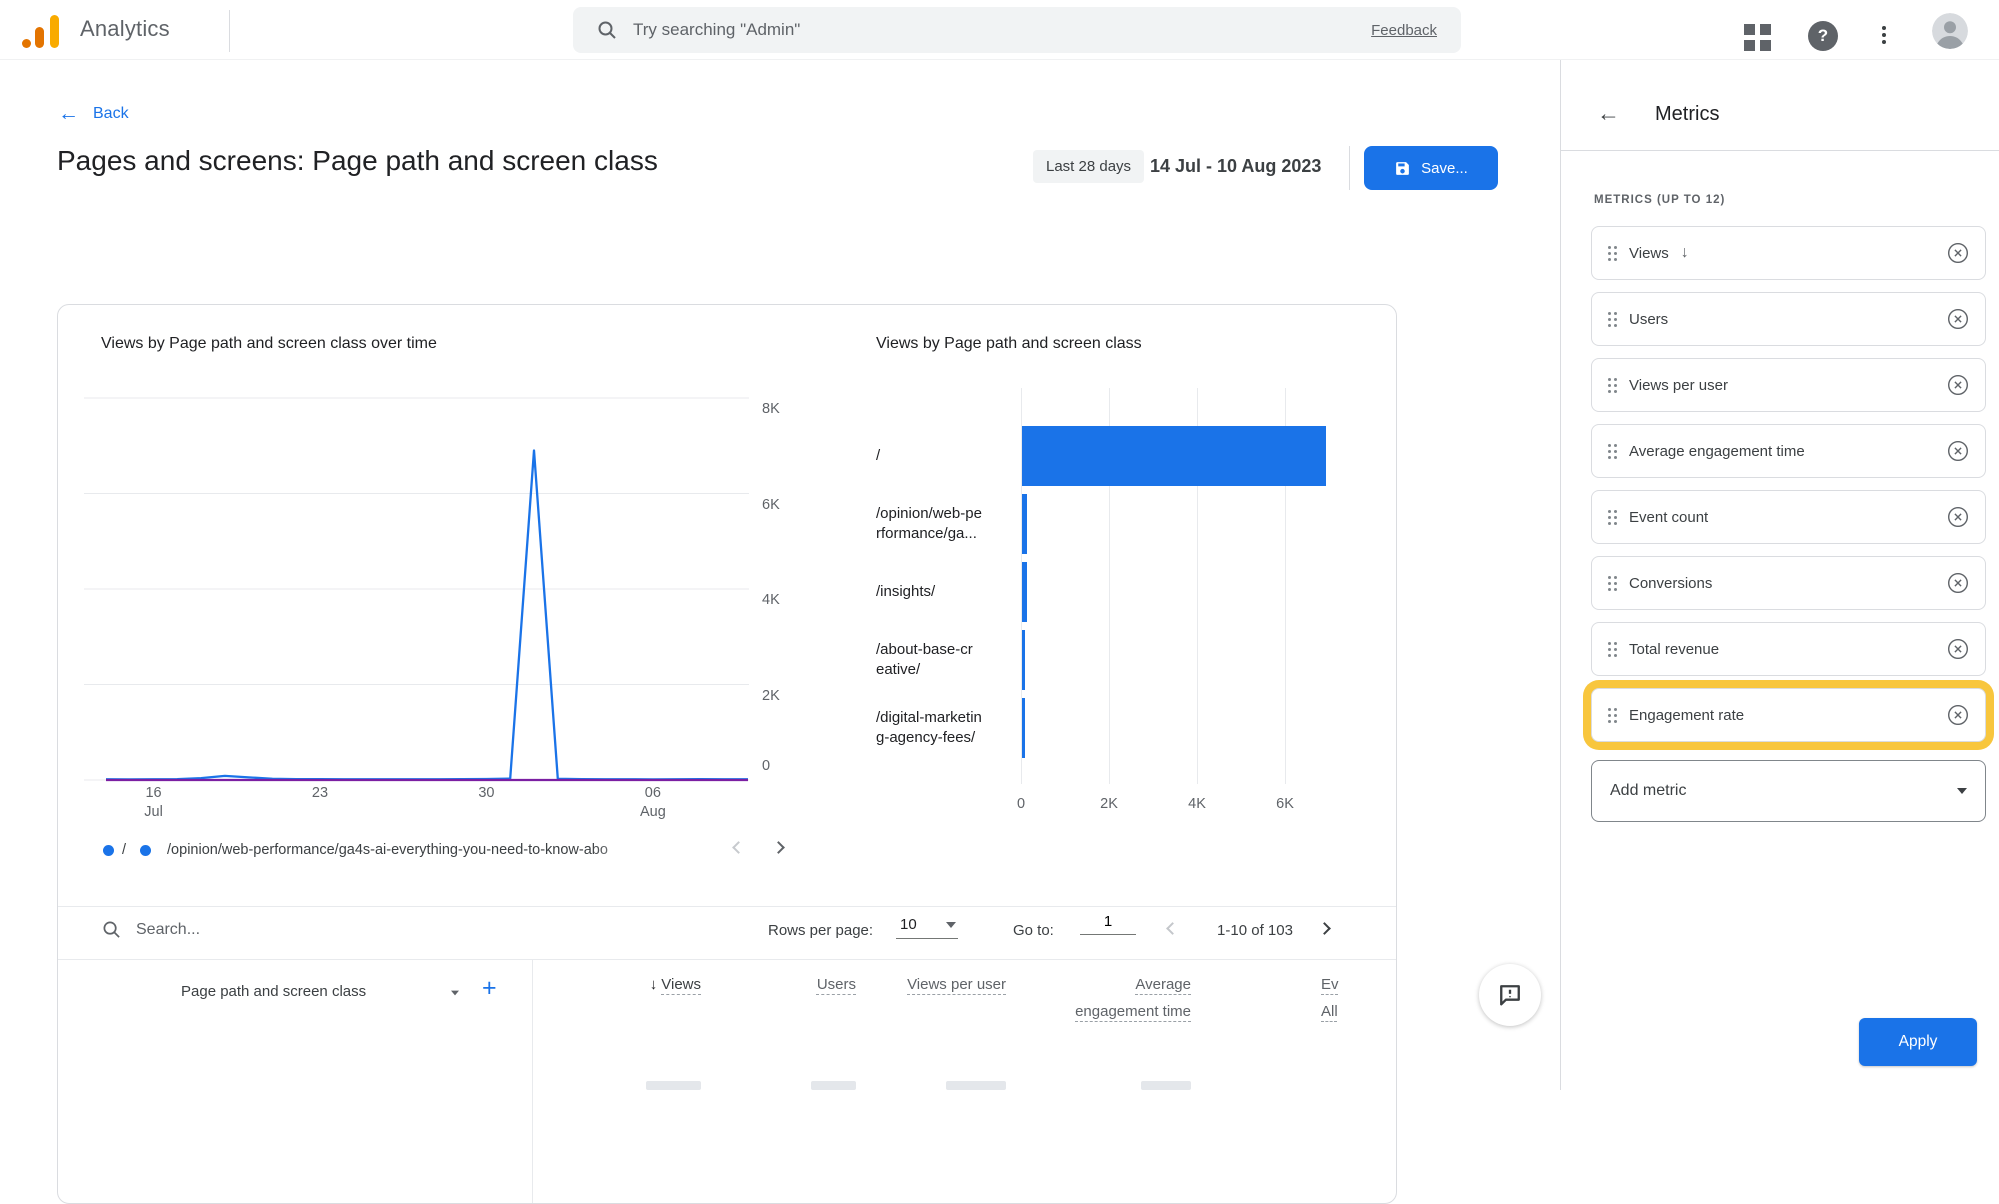 Image resolution: width=1999 pixels, height=1204 pixels. Describe the element at coordinates (1757, 37) in the screenshot. I see `apps-grid-icon` at that location.